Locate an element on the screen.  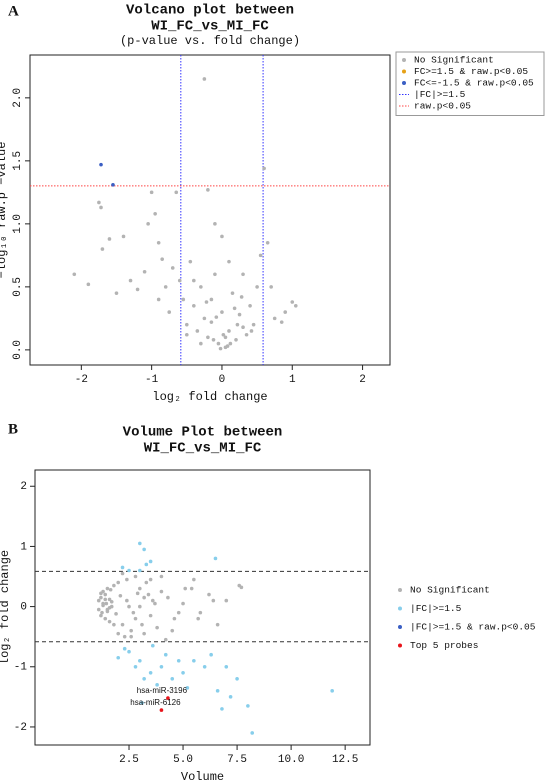
x-tick-label: 7.5 is located at coordinates (237, 760).